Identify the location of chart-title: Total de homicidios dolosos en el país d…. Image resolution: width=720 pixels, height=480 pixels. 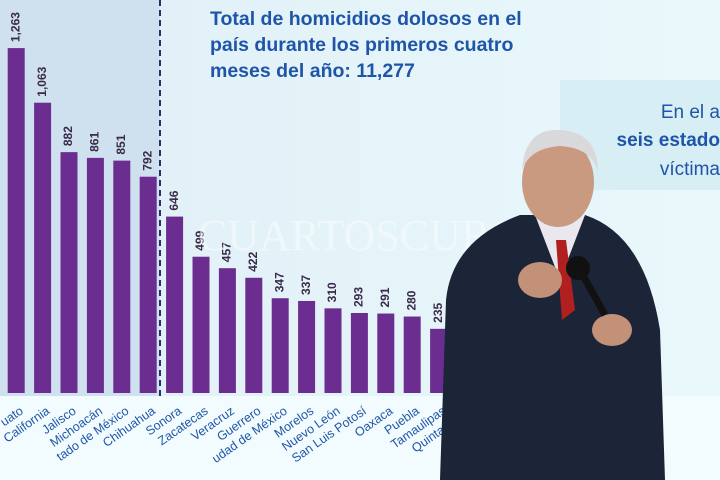
(366, 45).